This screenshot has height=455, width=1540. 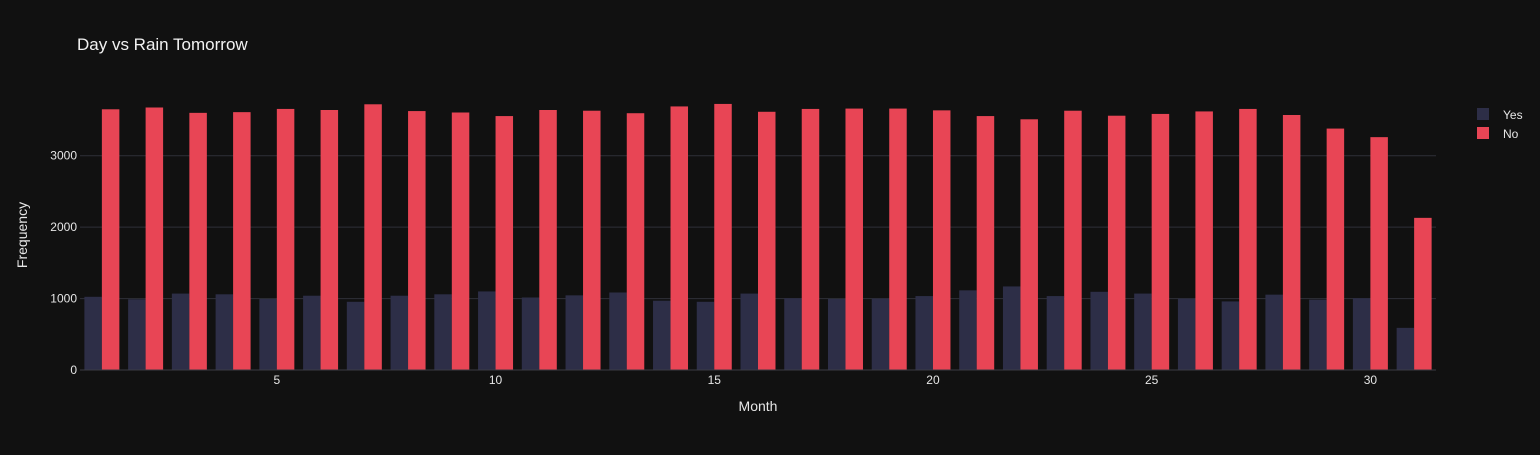 What do you see at coordinates (1500, 124) in the screenshot?
I see `legend: Yes No` at bounding box center [1500, 124].